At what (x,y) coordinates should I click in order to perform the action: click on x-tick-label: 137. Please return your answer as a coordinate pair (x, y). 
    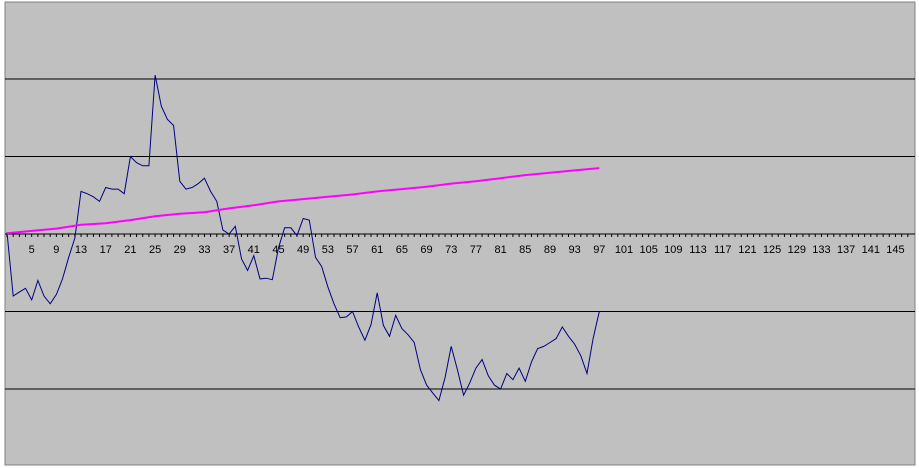
    Looking at the image, I should click on (846, 250).